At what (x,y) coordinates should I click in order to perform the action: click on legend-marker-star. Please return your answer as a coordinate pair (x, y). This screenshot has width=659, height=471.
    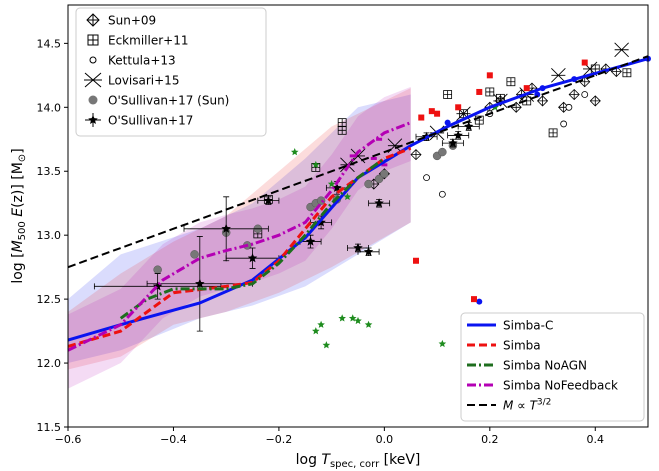
    Looking at the image, I should click on (93, 120).